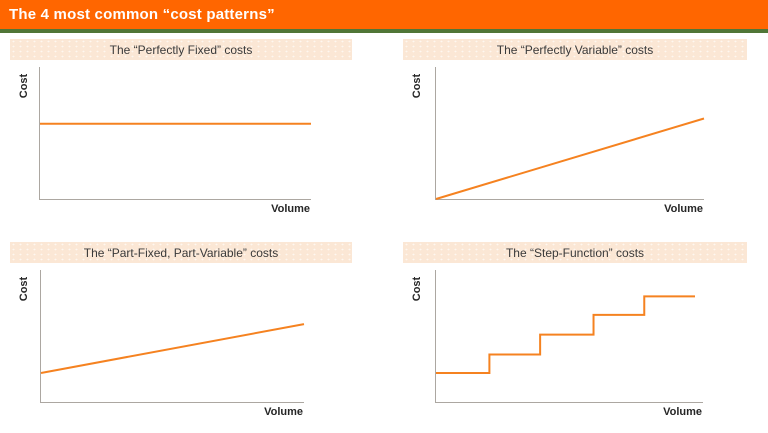 The width and height of the screenshot is (768, 433). I want to click on chart-title-band: The “Perfectly Fixed” costs, so click(181, 49).